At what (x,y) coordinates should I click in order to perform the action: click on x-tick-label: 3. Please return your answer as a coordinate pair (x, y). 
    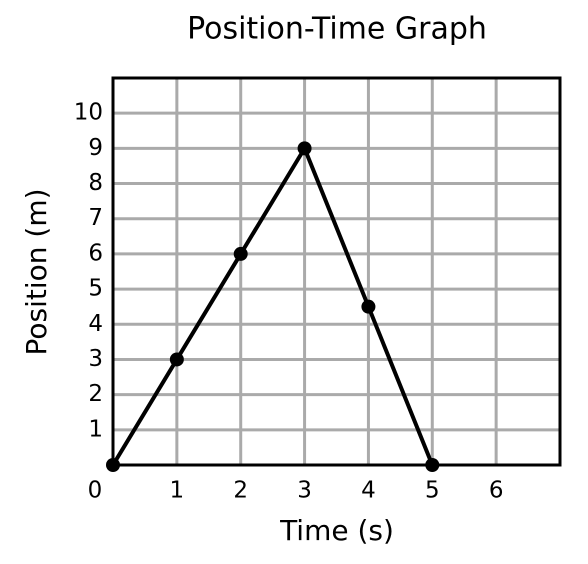
    Looking at the image, I should click on (304, 491).